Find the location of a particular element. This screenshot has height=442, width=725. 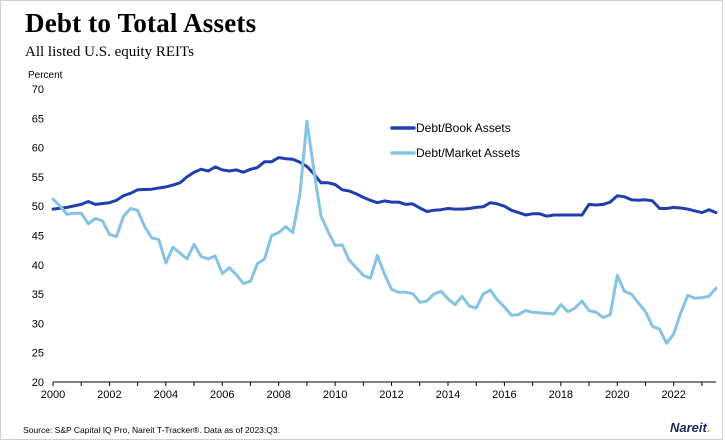

x-tick-label: 2002 is located at coordinates (109, 395).